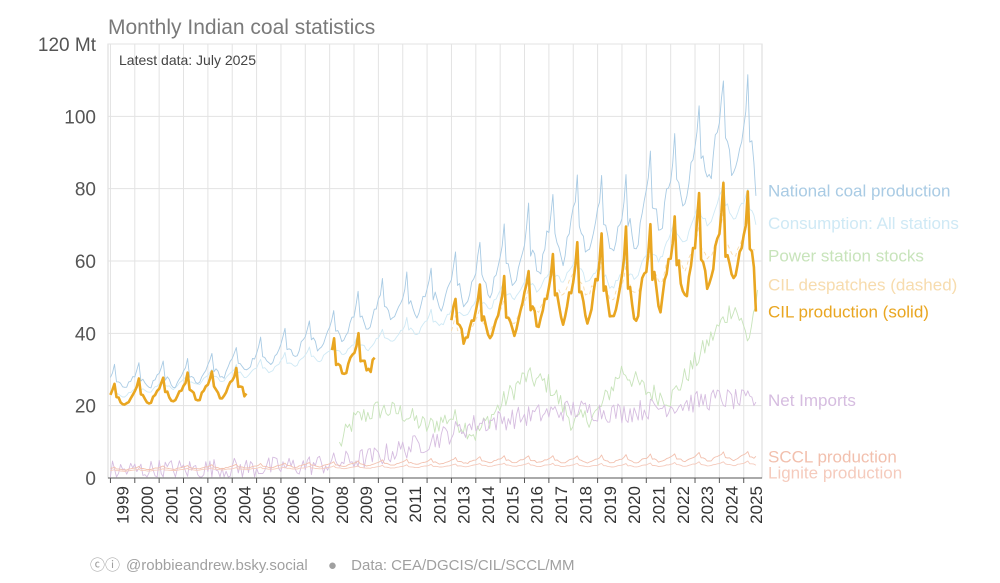 This screenshot has width=1000, height=583. I want to click on x-tick-label: 2020, so click(634, 505).